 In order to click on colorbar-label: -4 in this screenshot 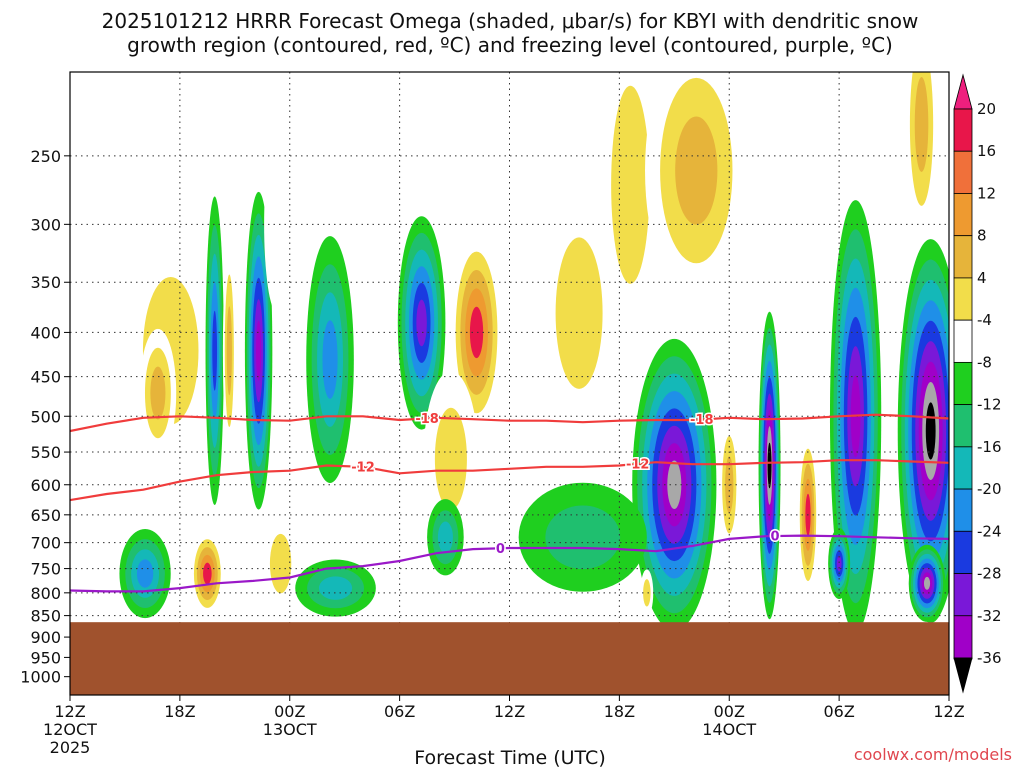, I will do `click(984, 320)`.